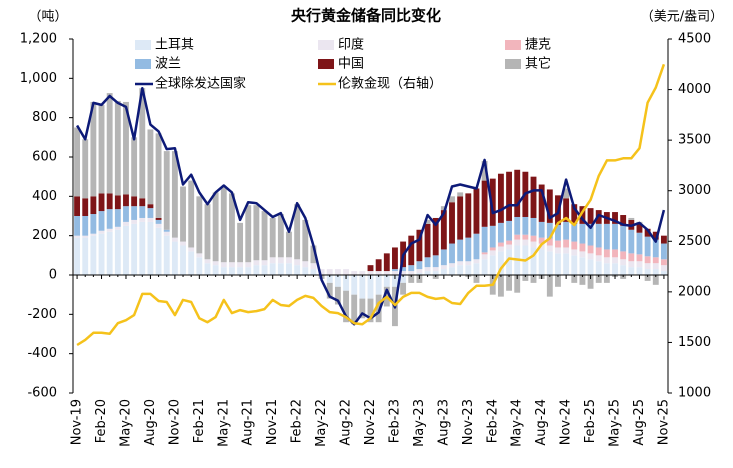 The image size is (733, 468). What do you see at coordinates (694, 140) in the screenshot?
I see `y2-tick-label: 3500` at bounding box center [694, 140].